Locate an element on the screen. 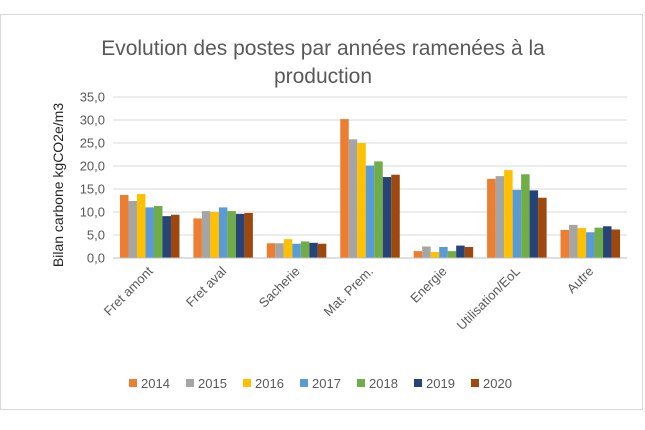  legend: 2014 2015 2016 2017 2018 2019 2020 is located at coordinates (320, 383).